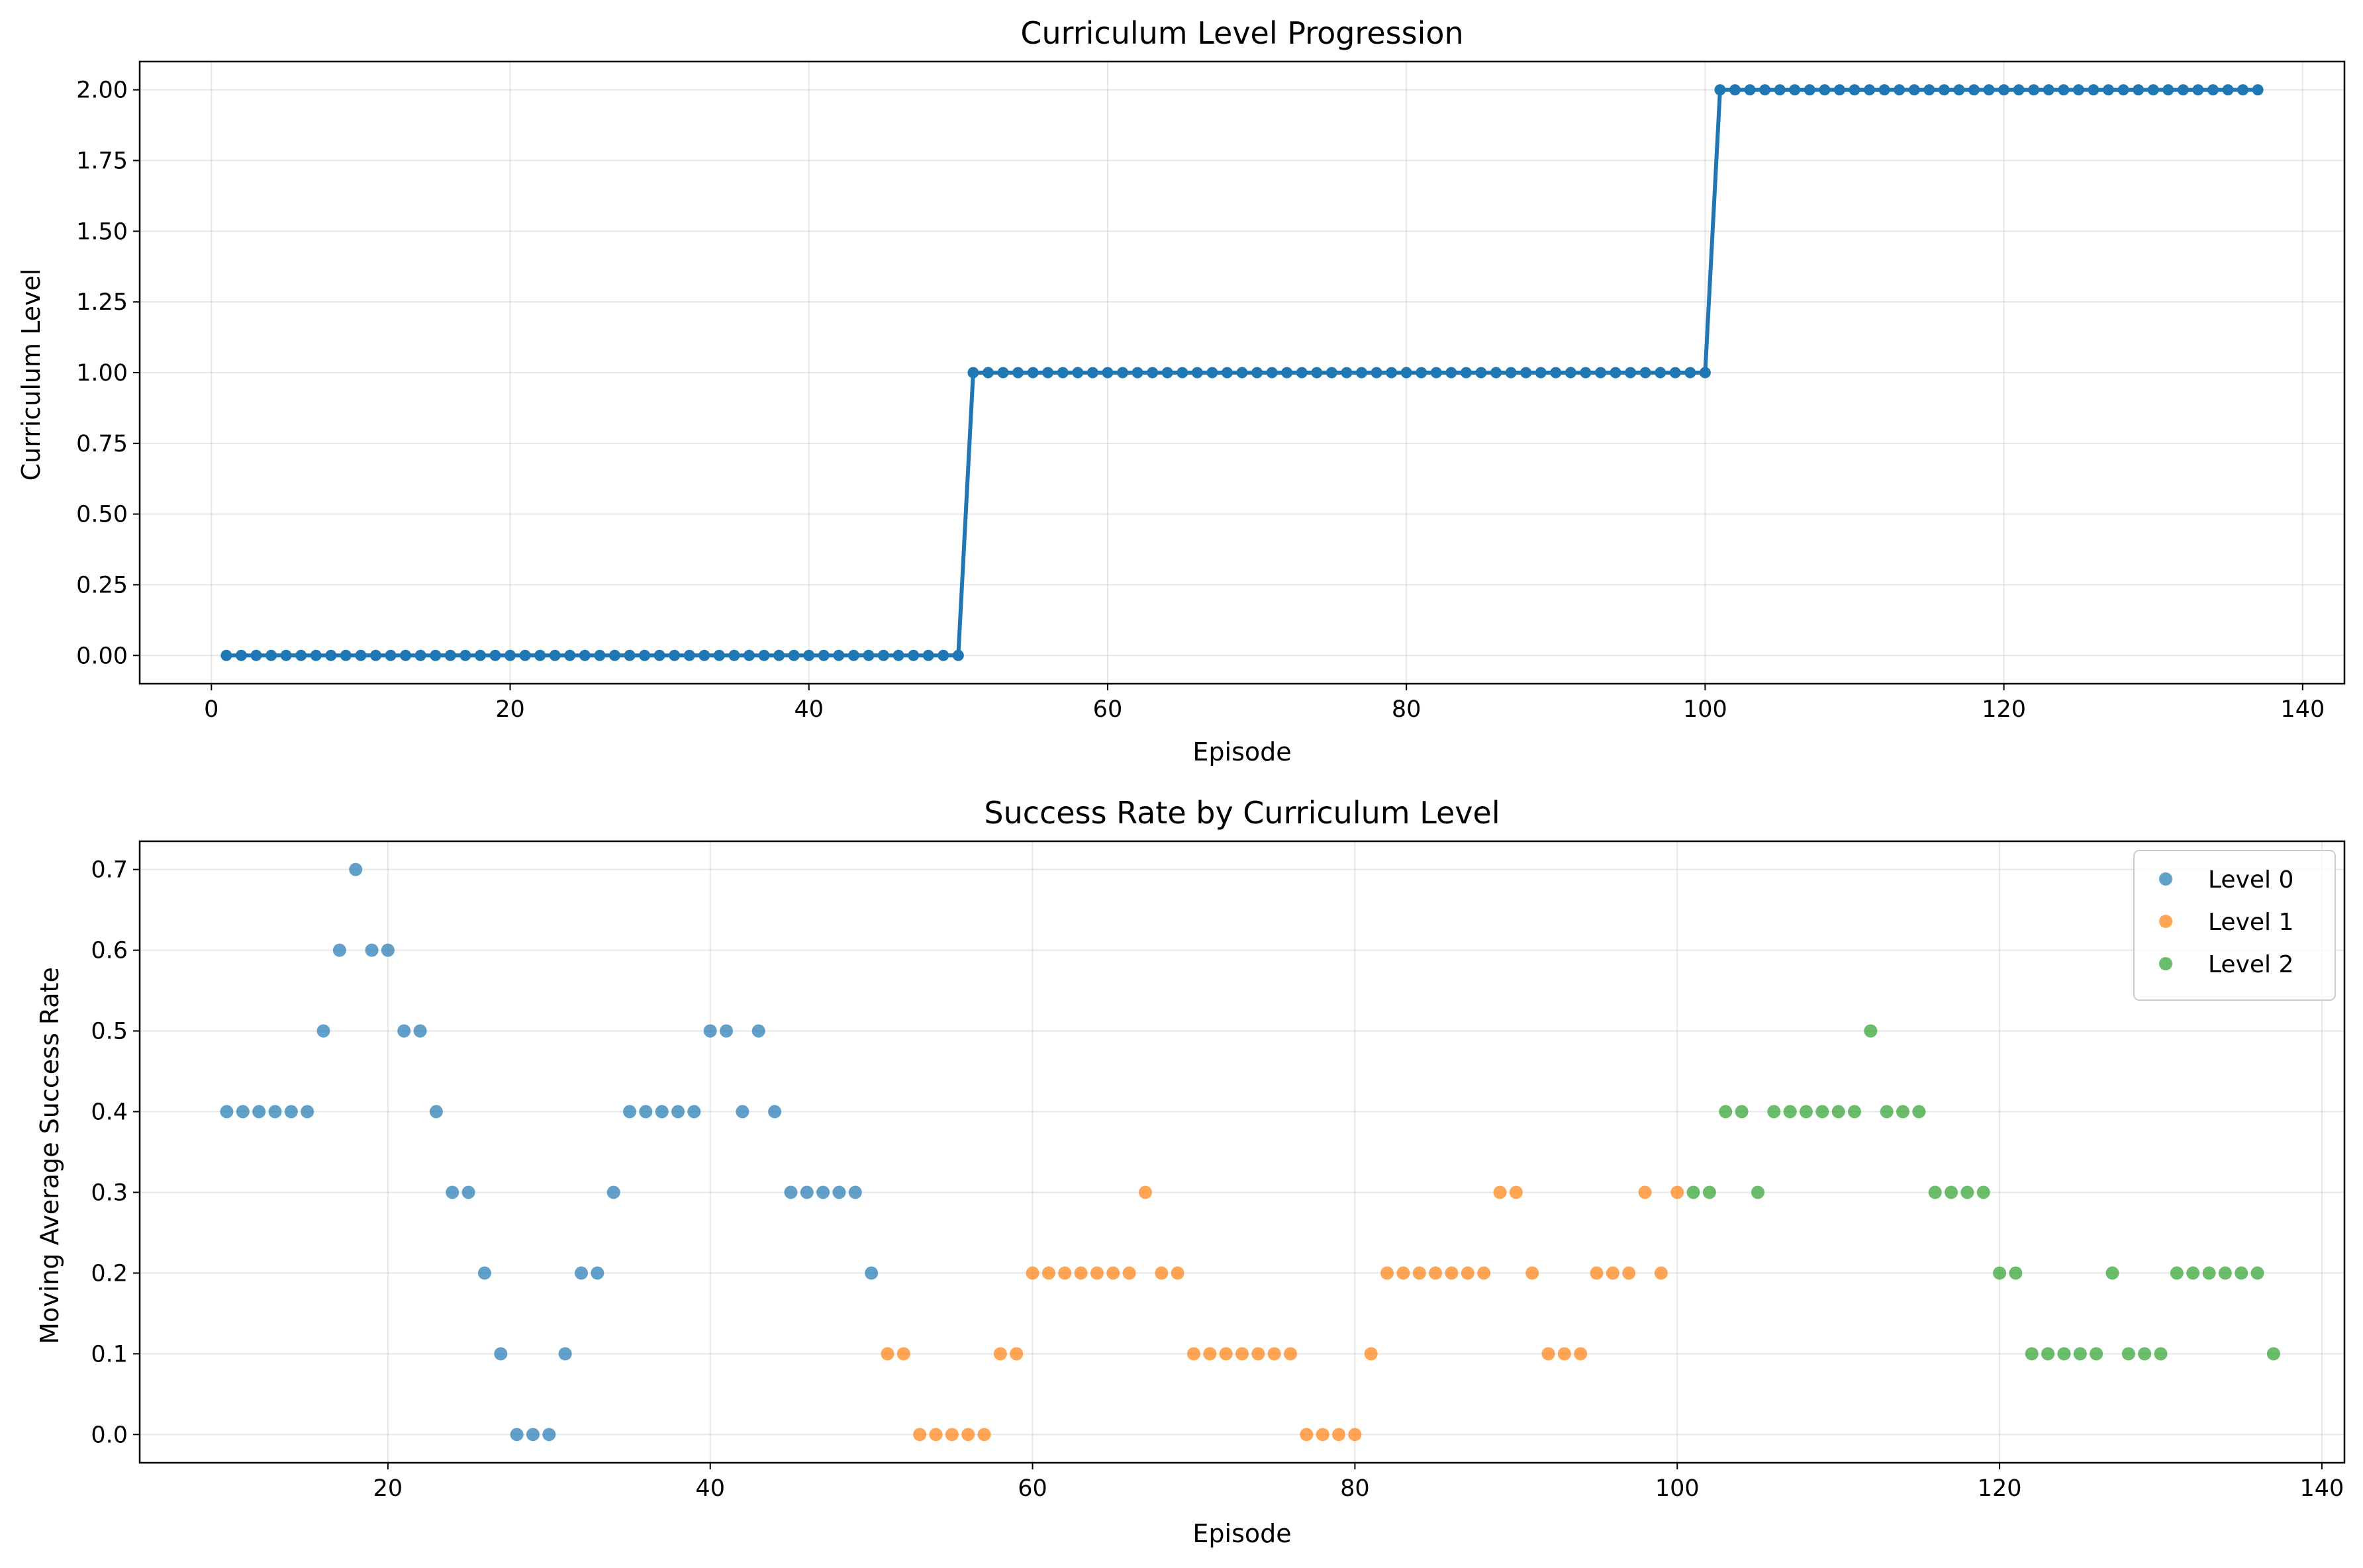 The width and height of the screenshot is (2363, 1568). I want to click on x-tick-label: 140, so click(2302, 709).